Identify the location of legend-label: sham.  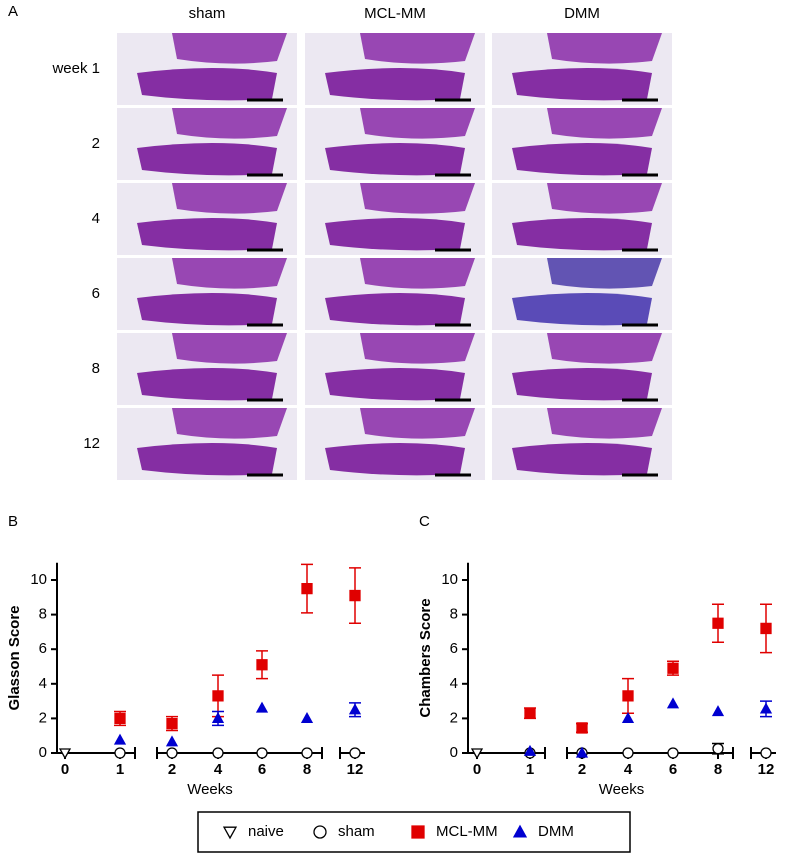
(356, 831).